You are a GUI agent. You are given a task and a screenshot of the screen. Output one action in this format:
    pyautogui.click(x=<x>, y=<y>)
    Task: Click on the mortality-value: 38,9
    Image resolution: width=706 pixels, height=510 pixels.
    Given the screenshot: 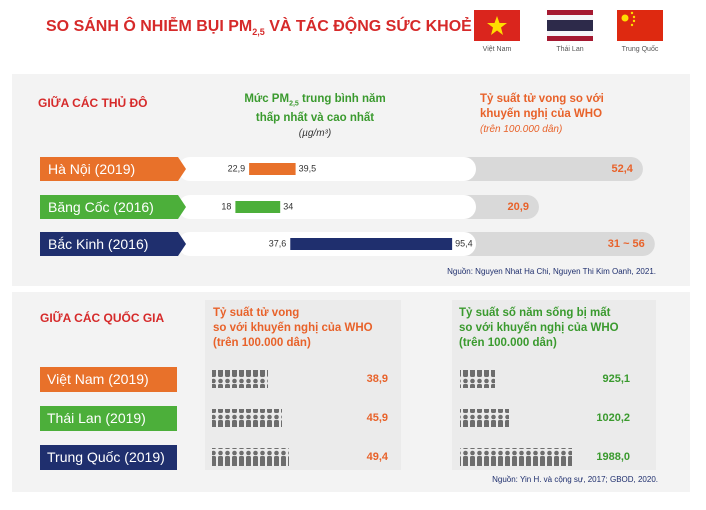 What is the action you would take?
    pyautogui.click(x=377, y=379)
    